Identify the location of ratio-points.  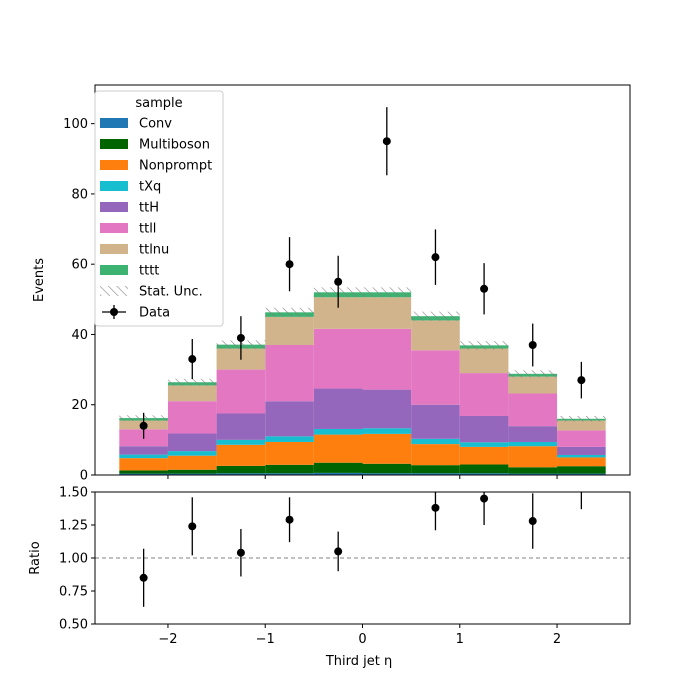
(361, 549).